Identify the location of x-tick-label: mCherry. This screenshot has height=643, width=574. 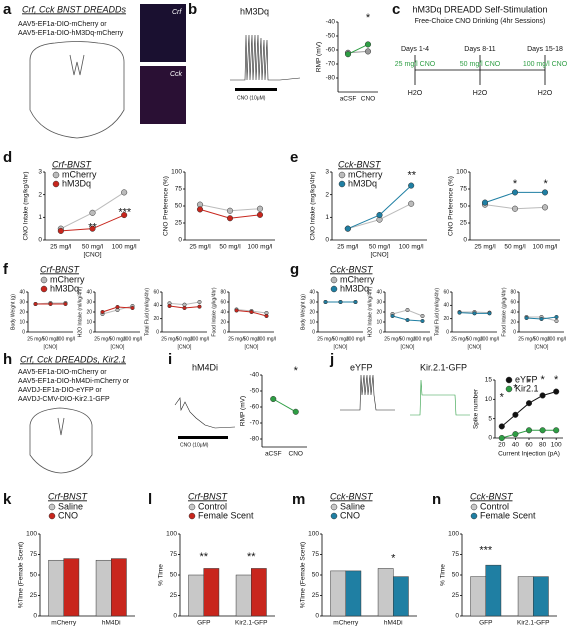
(64, 623).